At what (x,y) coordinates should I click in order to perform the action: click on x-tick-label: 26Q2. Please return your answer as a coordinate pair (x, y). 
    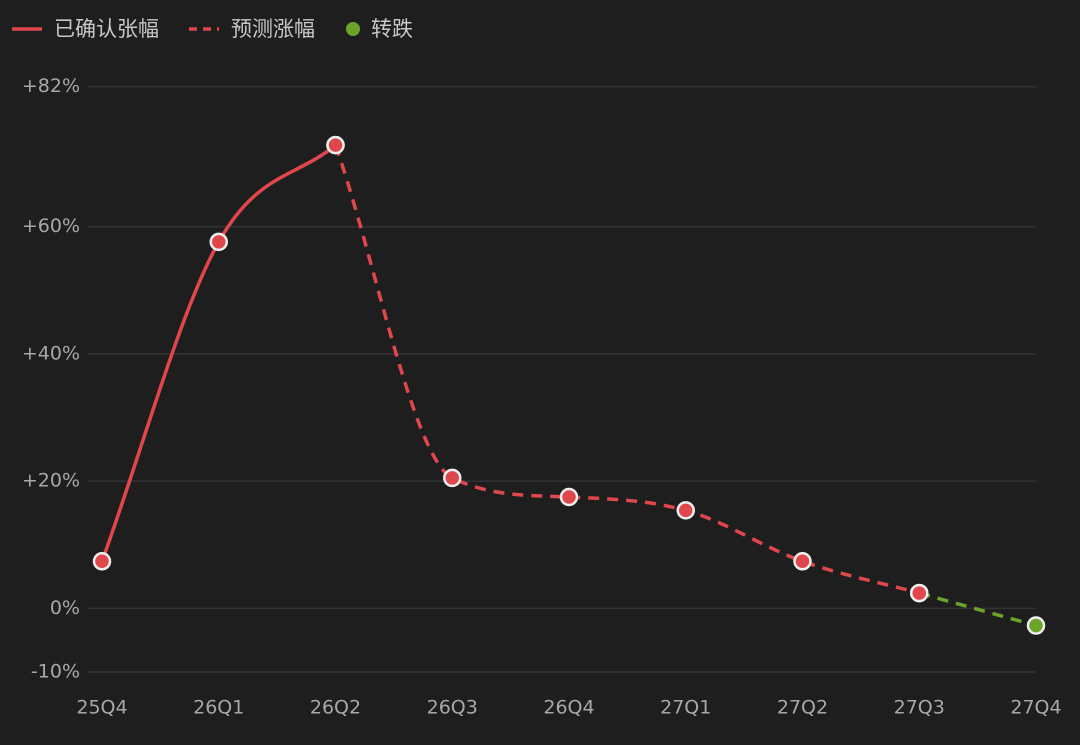
    Looking at the image, I should click on (335, 708).